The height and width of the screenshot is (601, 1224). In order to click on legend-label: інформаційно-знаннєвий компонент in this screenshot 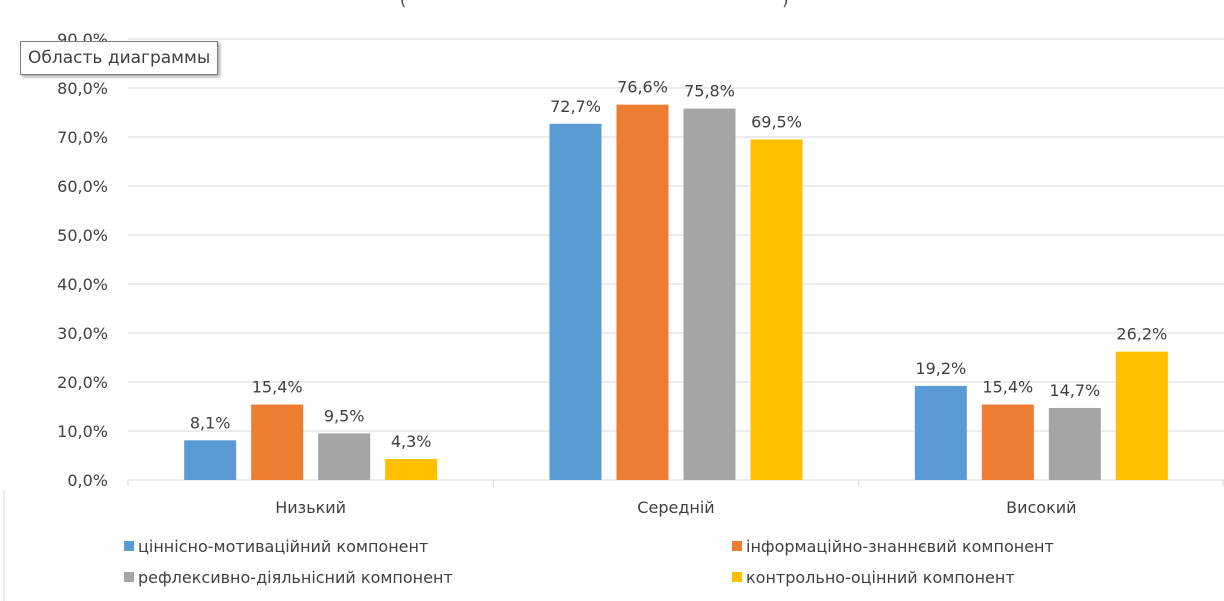, I will do `click(900, 546)`.